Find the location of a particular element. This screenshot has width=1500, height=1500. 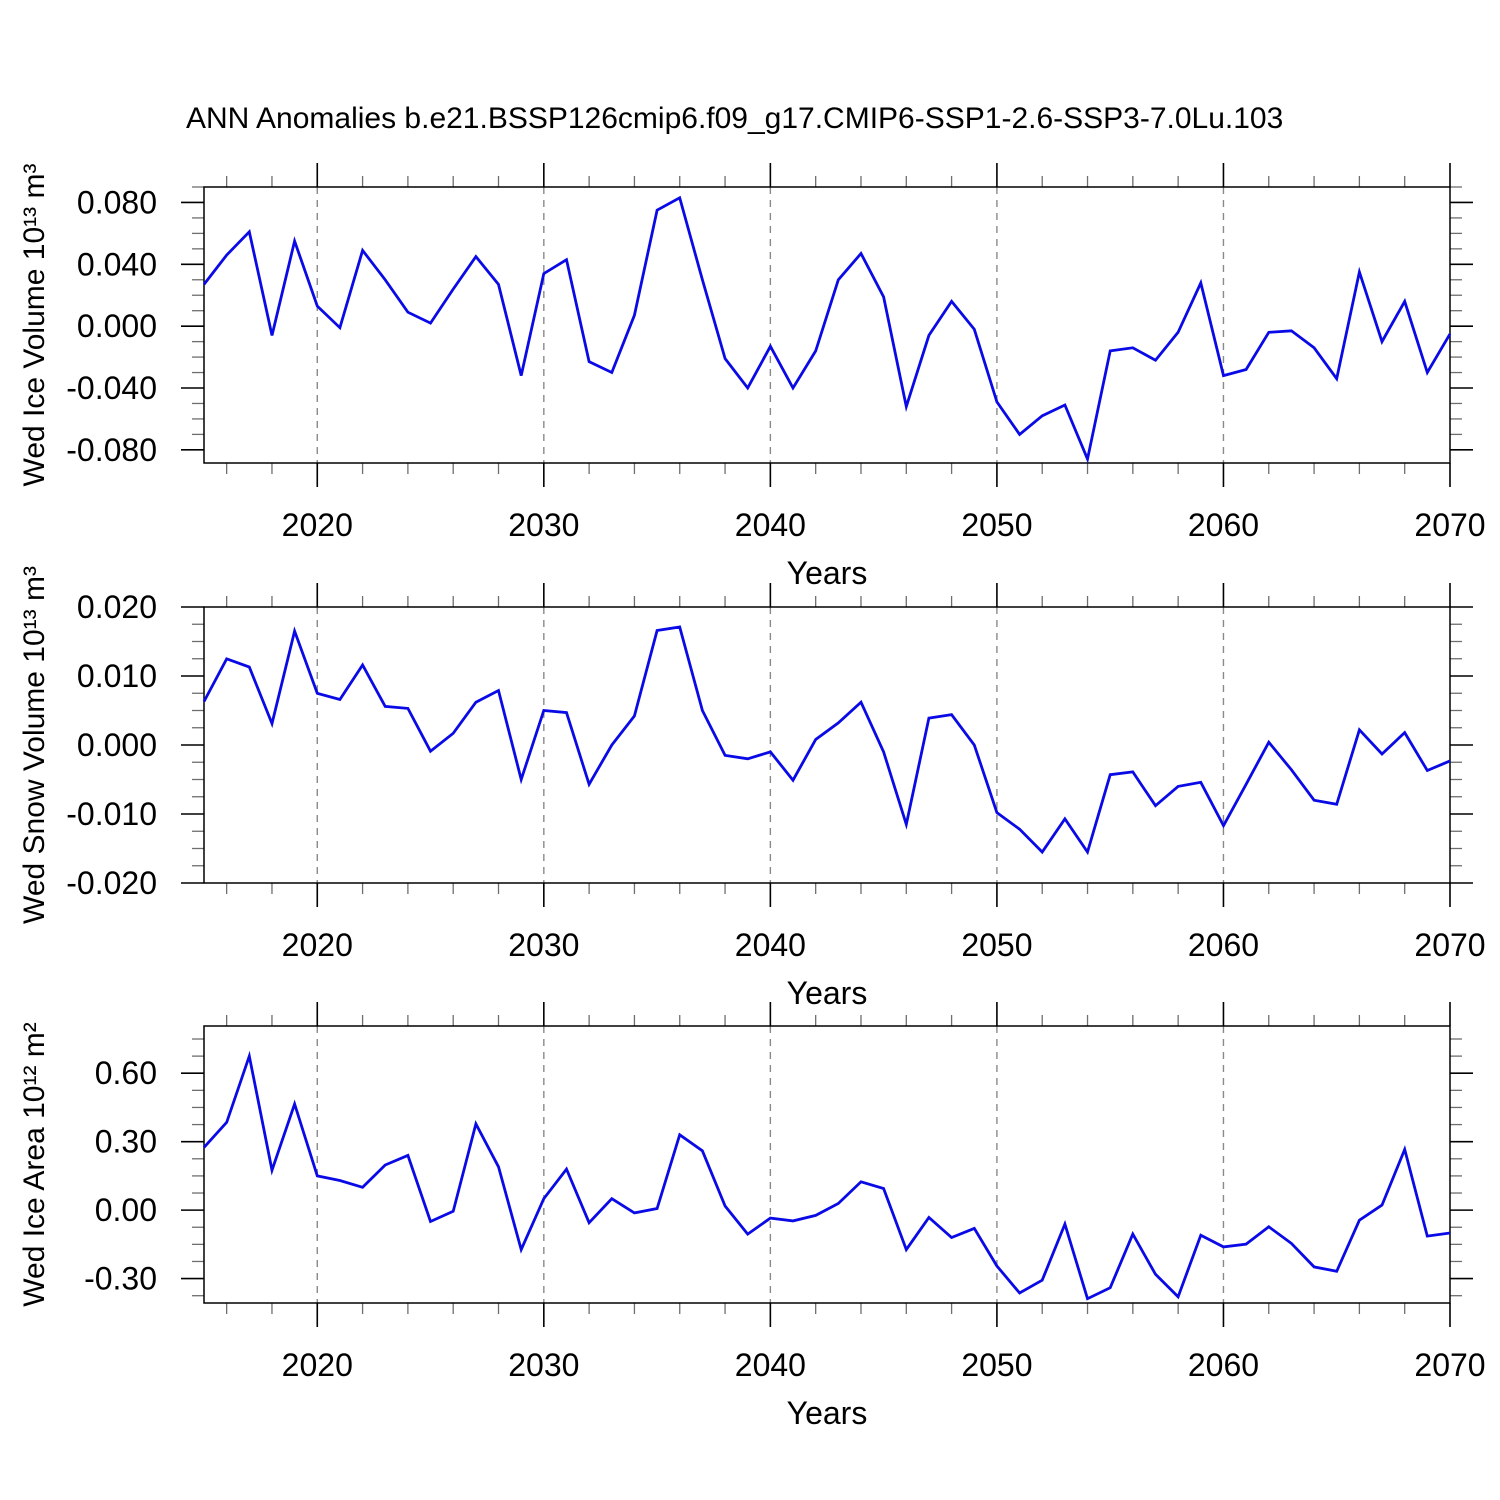

y-tick-label: -0.30 is located at coordinates (120, 1279).